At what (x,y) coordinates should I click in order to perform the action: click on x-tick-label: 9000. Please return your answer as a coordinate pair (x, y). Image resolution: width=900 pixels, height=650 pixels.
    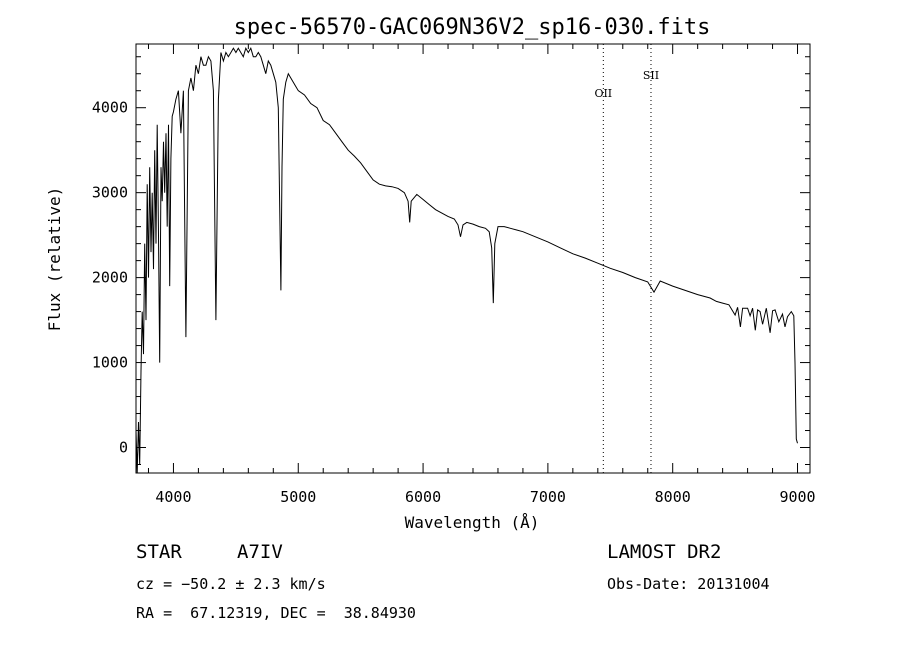
    Looking at the image, I should click on (797, 497).